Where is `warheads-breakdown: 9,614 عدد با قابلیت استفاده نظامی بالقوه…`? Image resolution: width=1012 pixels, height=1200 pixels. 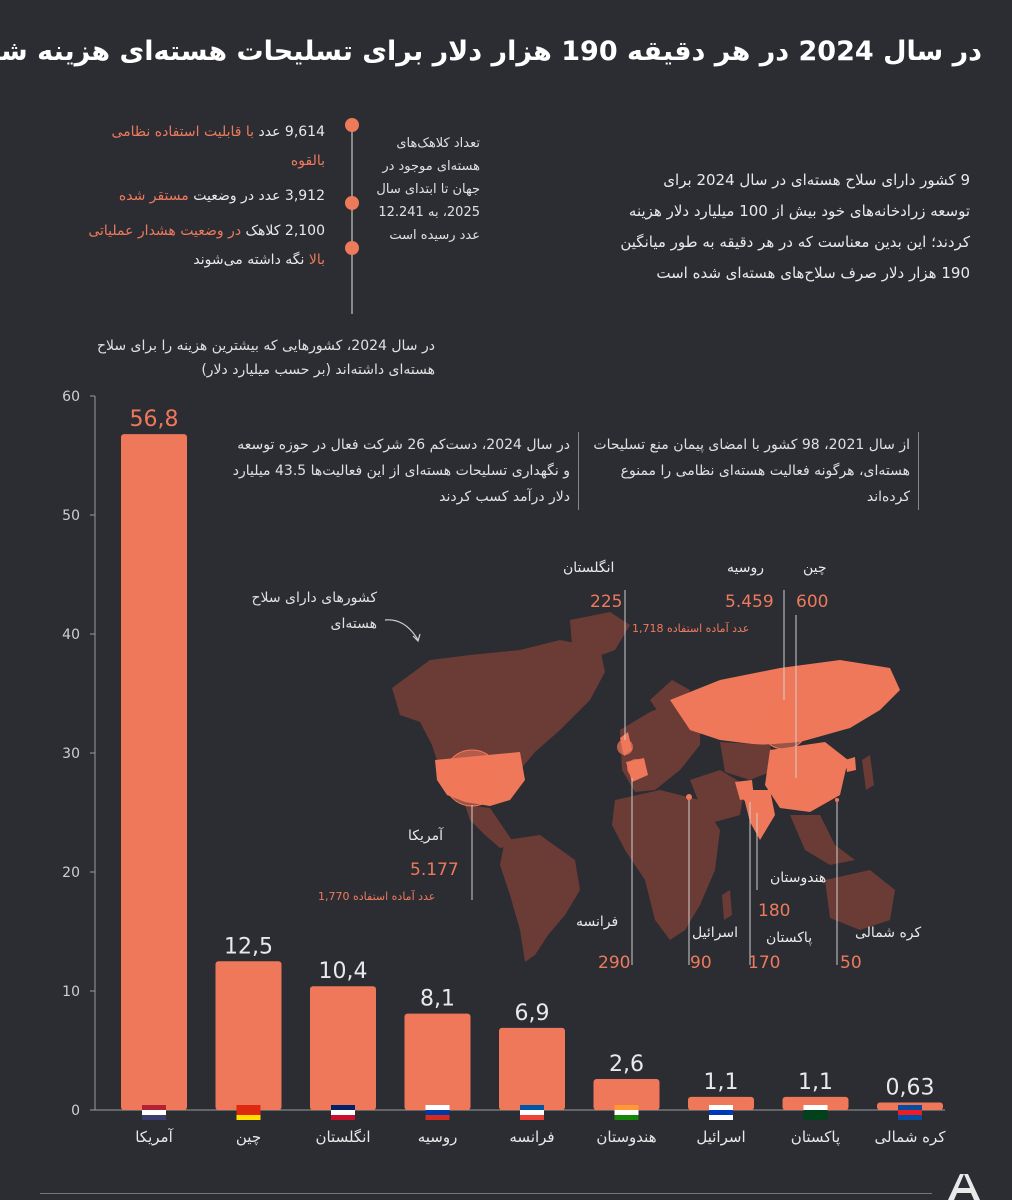
warheads-breakdown: 9,614 عدد با قابلیت استفاده نظامی بالقوه… is located at coordinates (205, 199).